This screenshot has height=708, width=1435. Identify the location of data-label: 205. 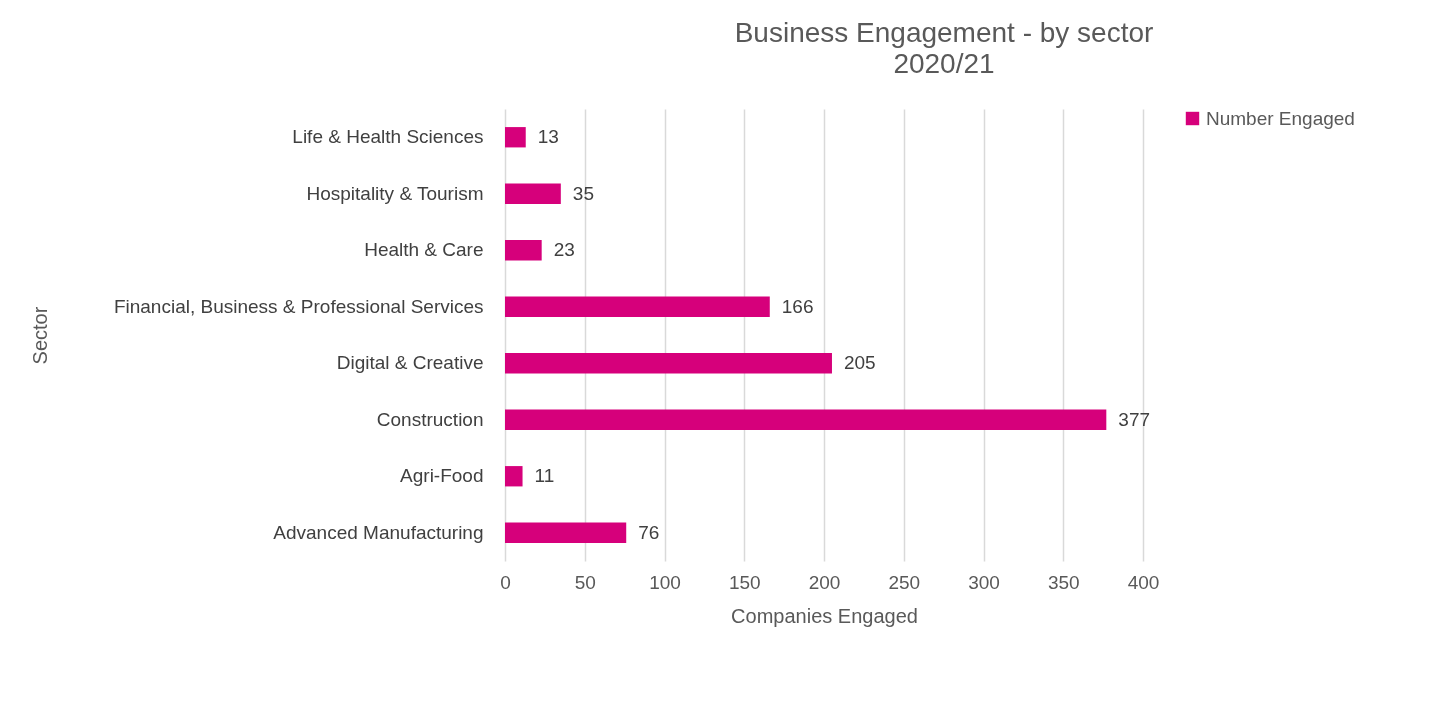
(859, 363).